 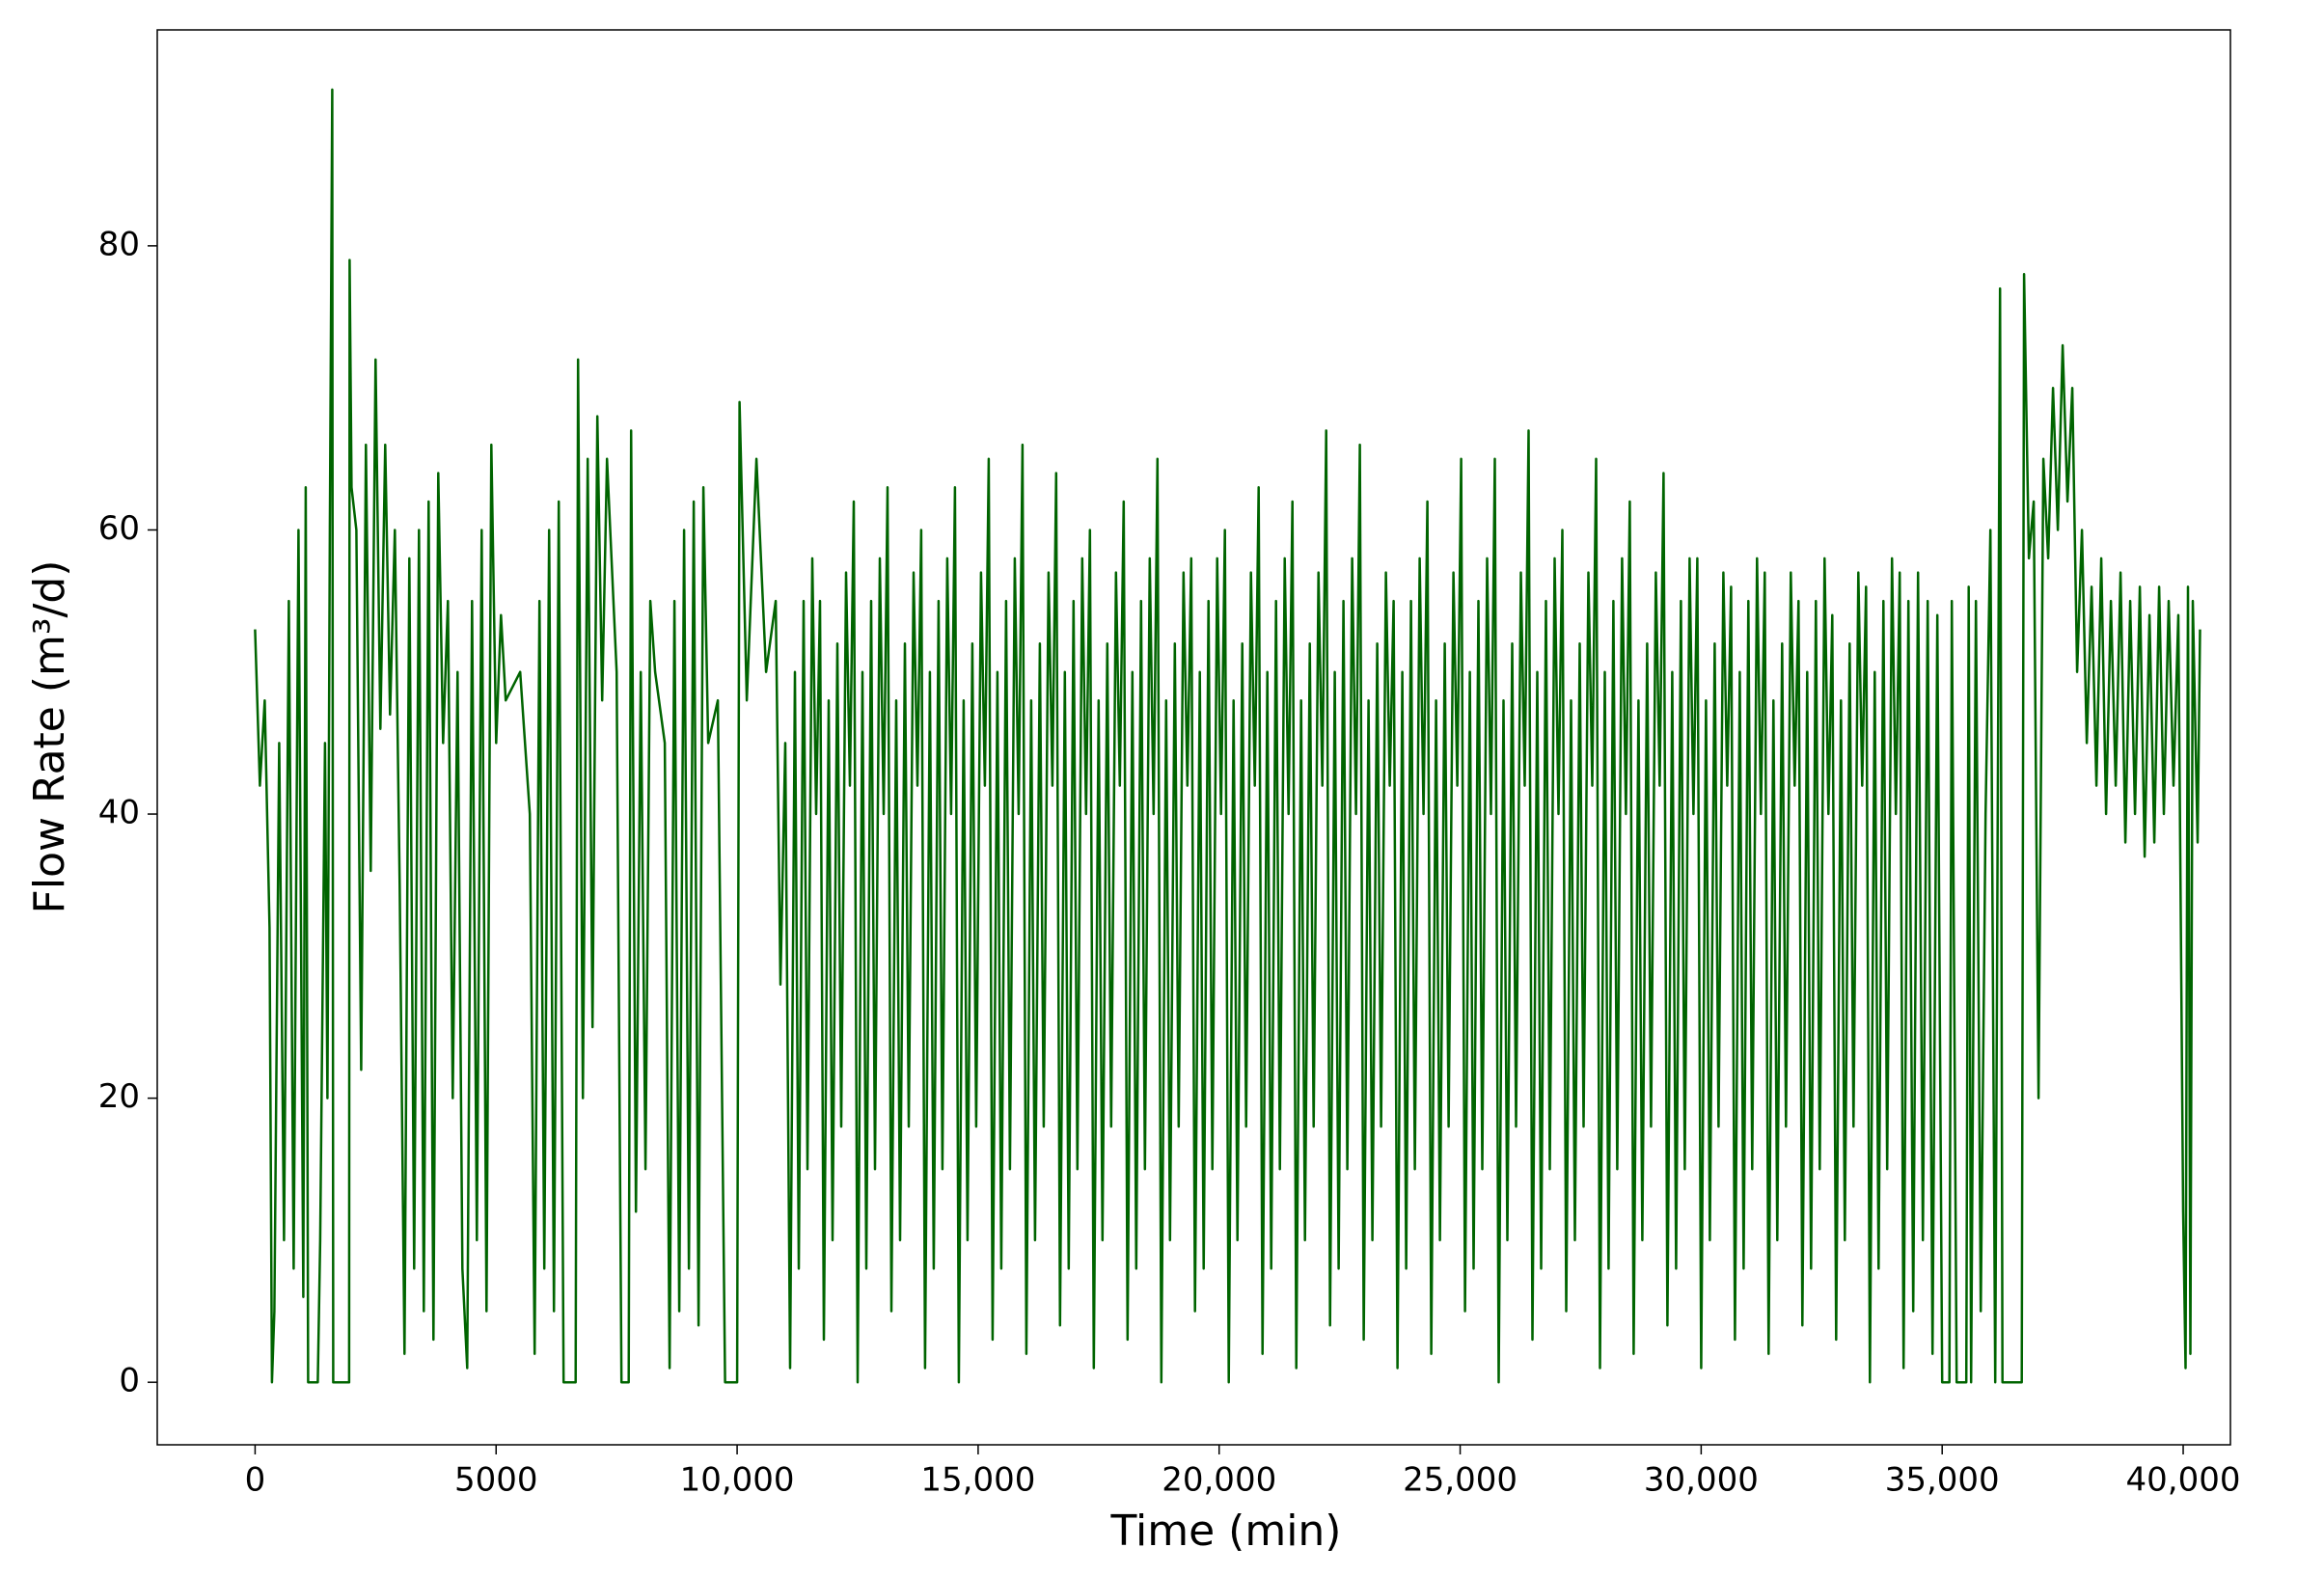 What do you see at coordinates (119, 529) in the screenshot?
I see `y-tick-label: 60` at bounding box center [119, 529].